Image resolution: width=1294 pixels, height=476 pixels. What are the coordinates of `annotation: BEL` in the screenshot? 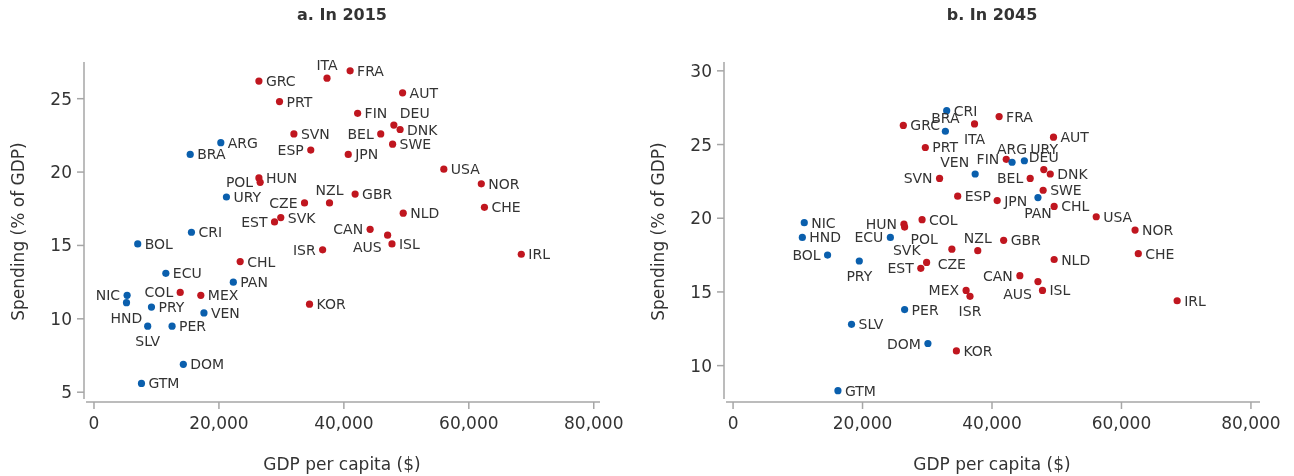 It's located at (1010, 178).